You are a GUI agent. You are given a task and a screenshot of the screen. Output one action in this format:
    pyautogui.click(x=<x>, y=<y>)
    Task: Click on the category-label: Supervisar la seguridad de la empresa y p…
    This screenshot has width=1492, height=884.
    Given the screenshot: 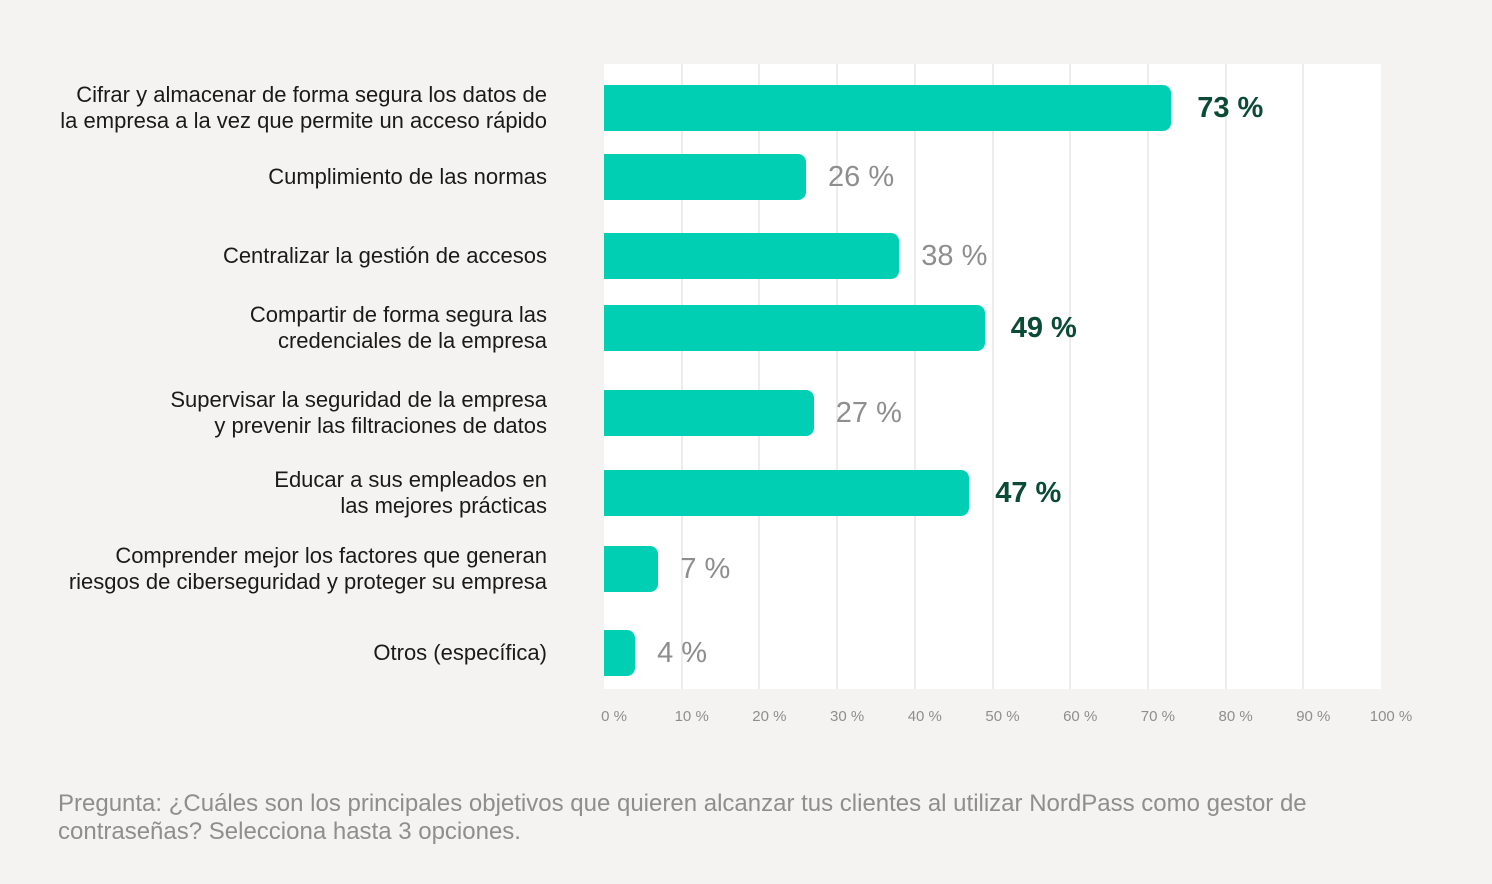 What is the action you would take?
    pyautogui.click(x=277, y=413)
    